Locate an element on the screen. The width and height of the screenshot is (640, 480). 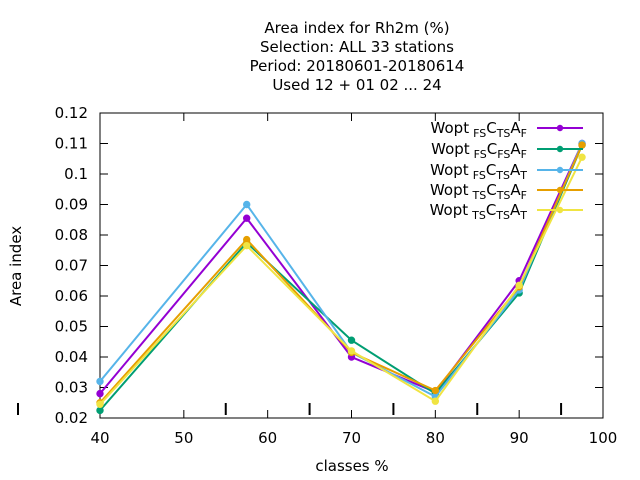
legend-entry: Wopt FSCTSAF is located at coordinates (507, 129).